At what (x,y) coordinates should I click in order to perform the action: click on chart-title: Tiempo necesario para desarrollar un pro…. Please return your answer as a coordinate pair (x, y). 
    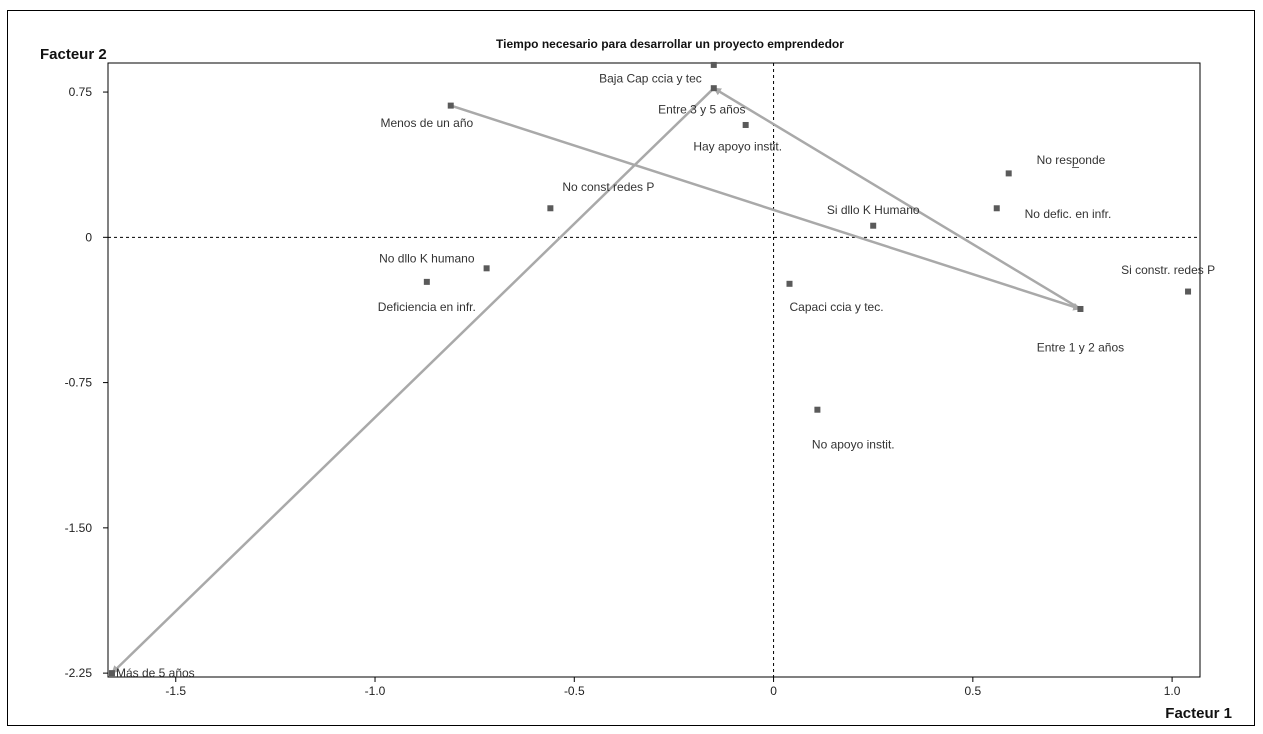
    Looking at the image, I should click on (670, 44).